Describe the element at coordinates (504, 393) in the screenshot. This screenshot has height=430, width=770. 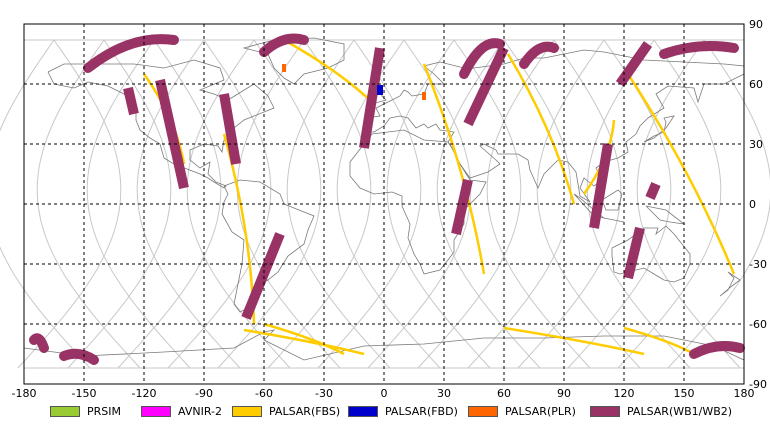
I see `x-tick-label: 60` at that location.